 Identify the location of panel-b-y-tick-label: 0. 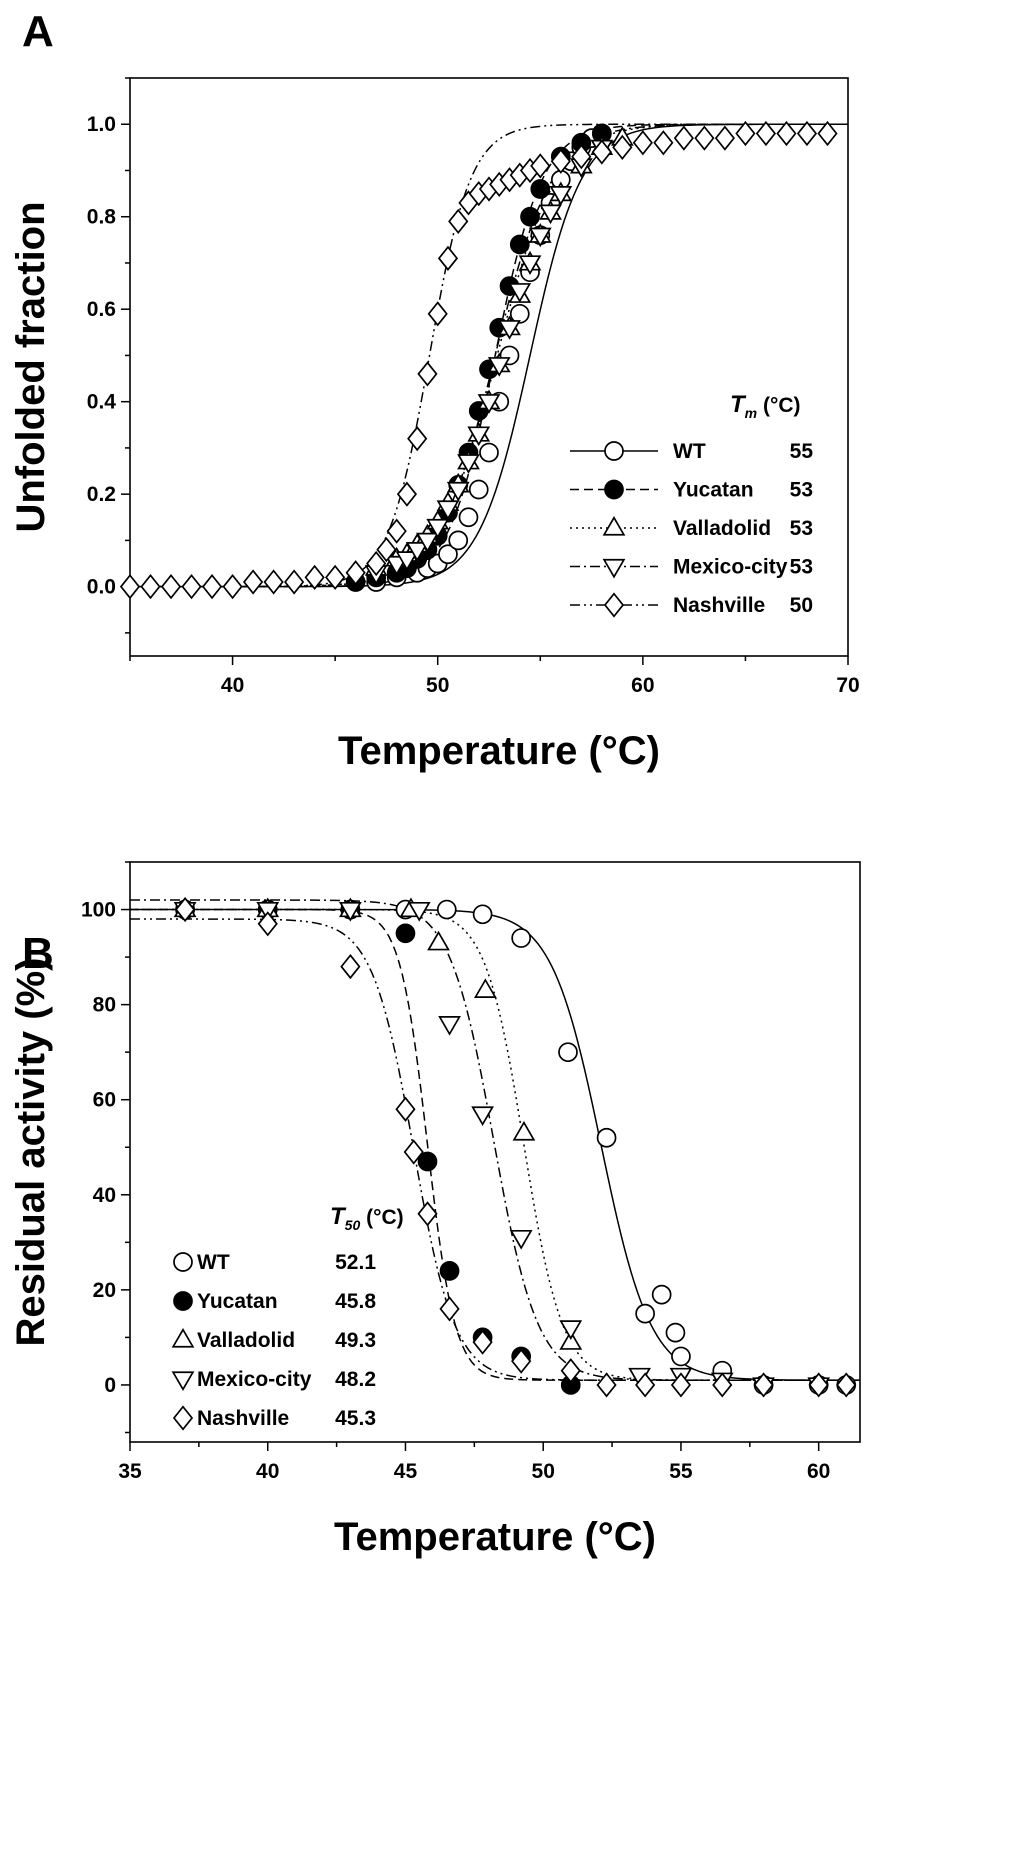
(110, 1385).